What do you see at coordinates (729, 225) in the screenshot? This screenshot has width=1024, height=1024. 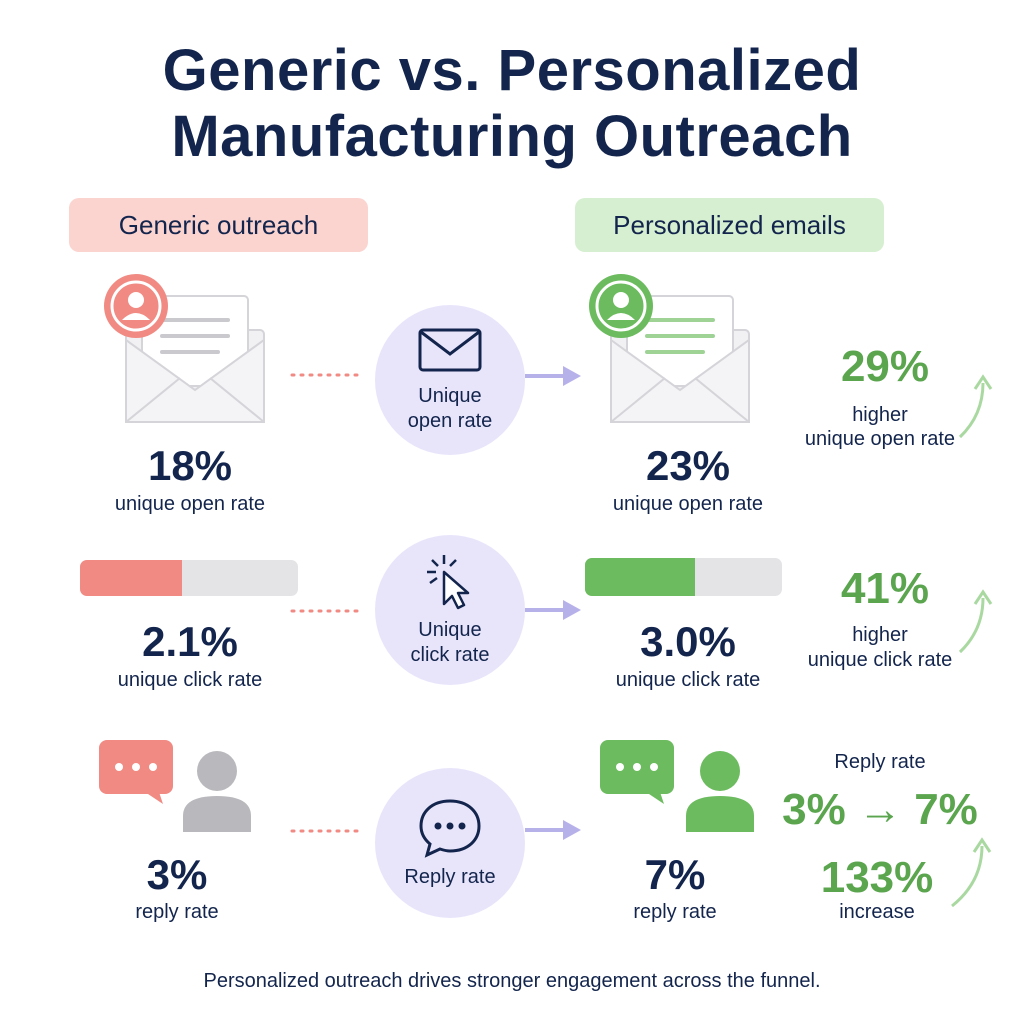 I see `personalized-emails-label: Personalized emails` at bounding box center [729, 225].